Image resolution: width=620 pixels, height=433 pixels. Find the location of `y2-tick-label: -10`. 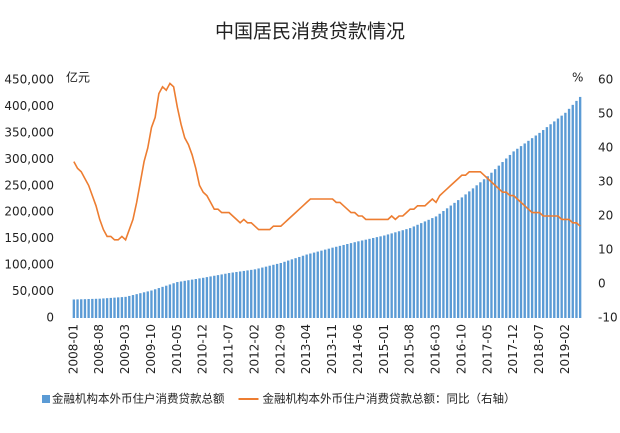

y2-tick-label: -10 is located at coordinates (608, 318).